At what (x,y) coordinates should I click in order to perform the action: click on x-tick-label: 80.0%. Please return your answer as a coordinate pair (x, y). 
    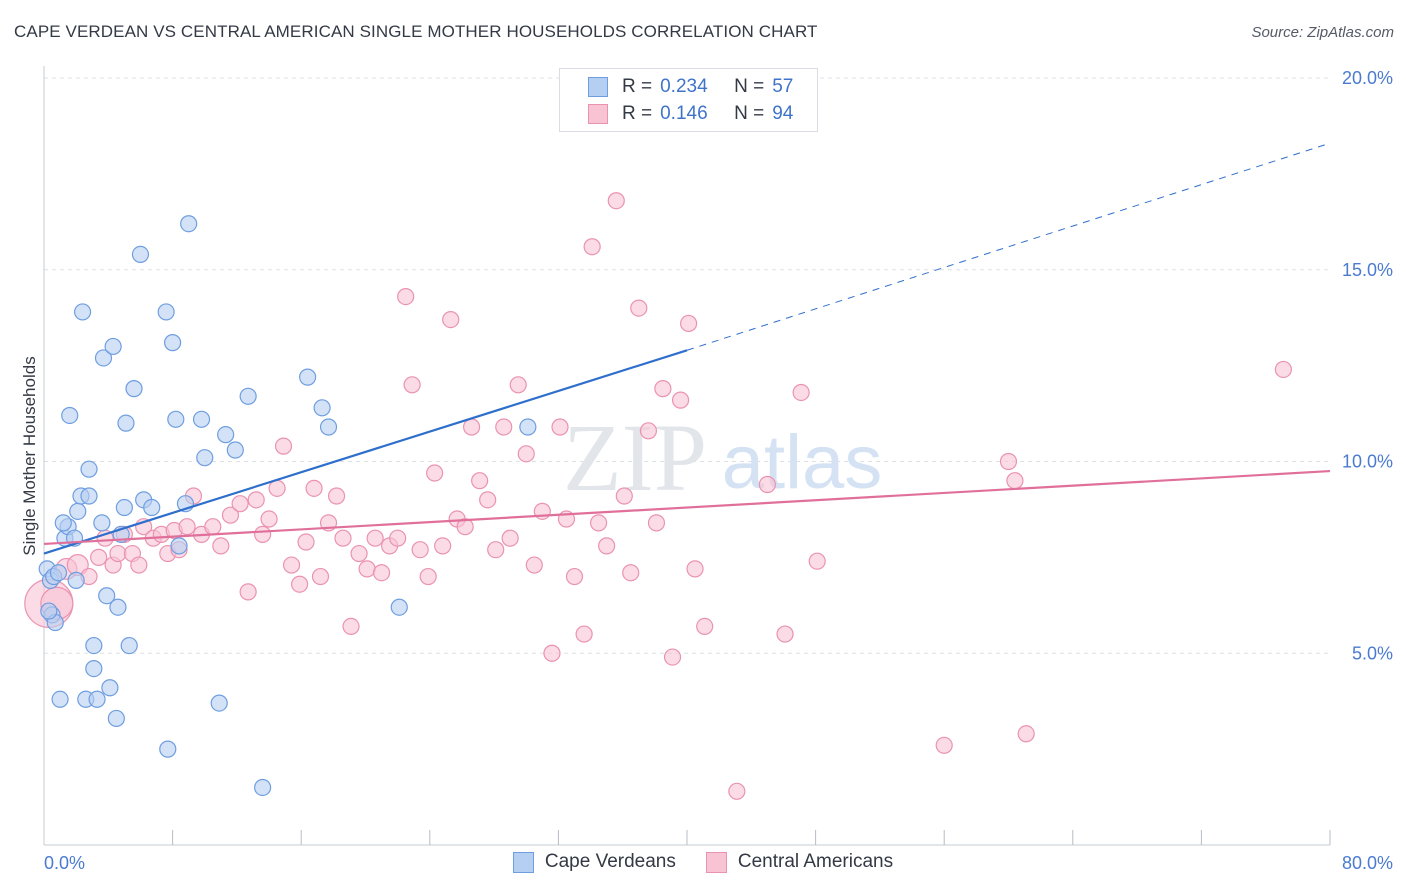
    Looking at the image, I should click on (1367, 863).